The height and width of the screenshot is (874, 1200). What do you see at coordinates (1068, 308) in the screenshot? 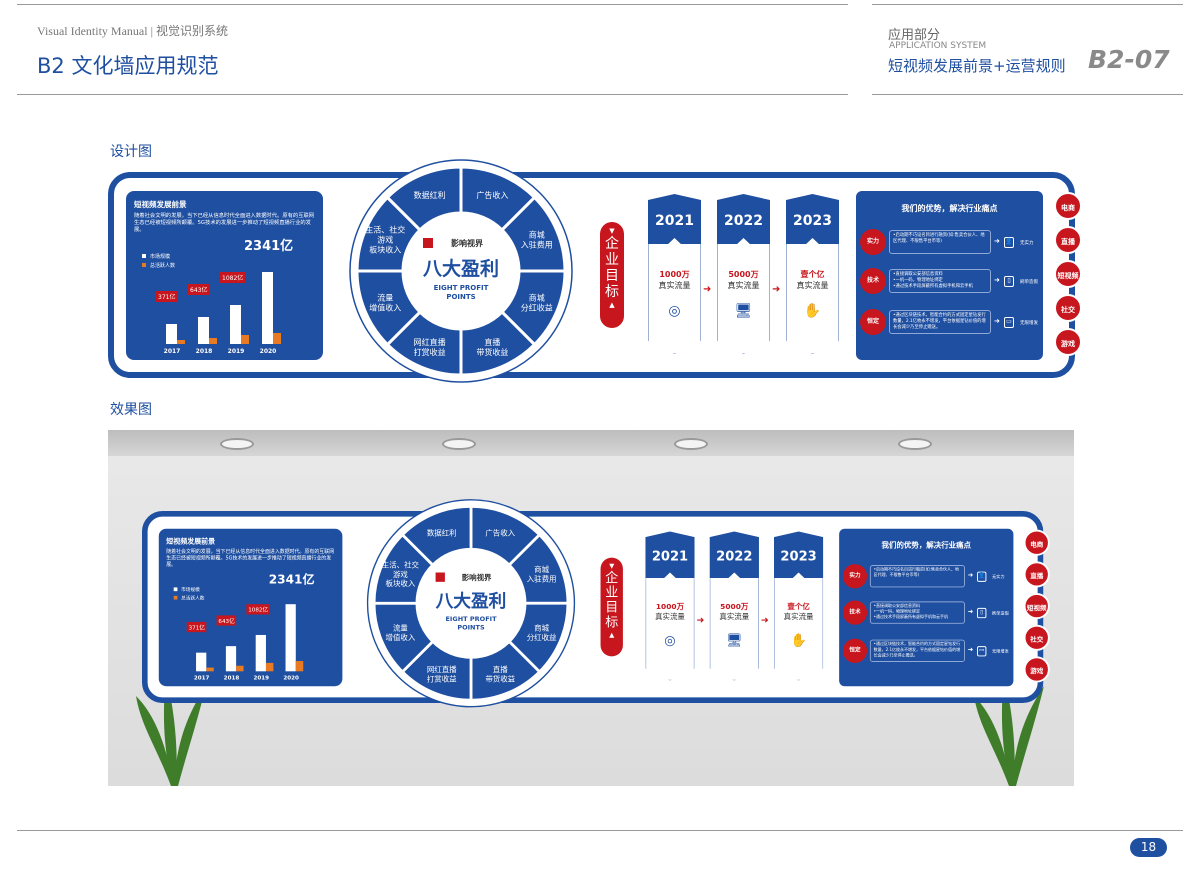
I see `side-category: 社交` at bounding box center [1068, 308].